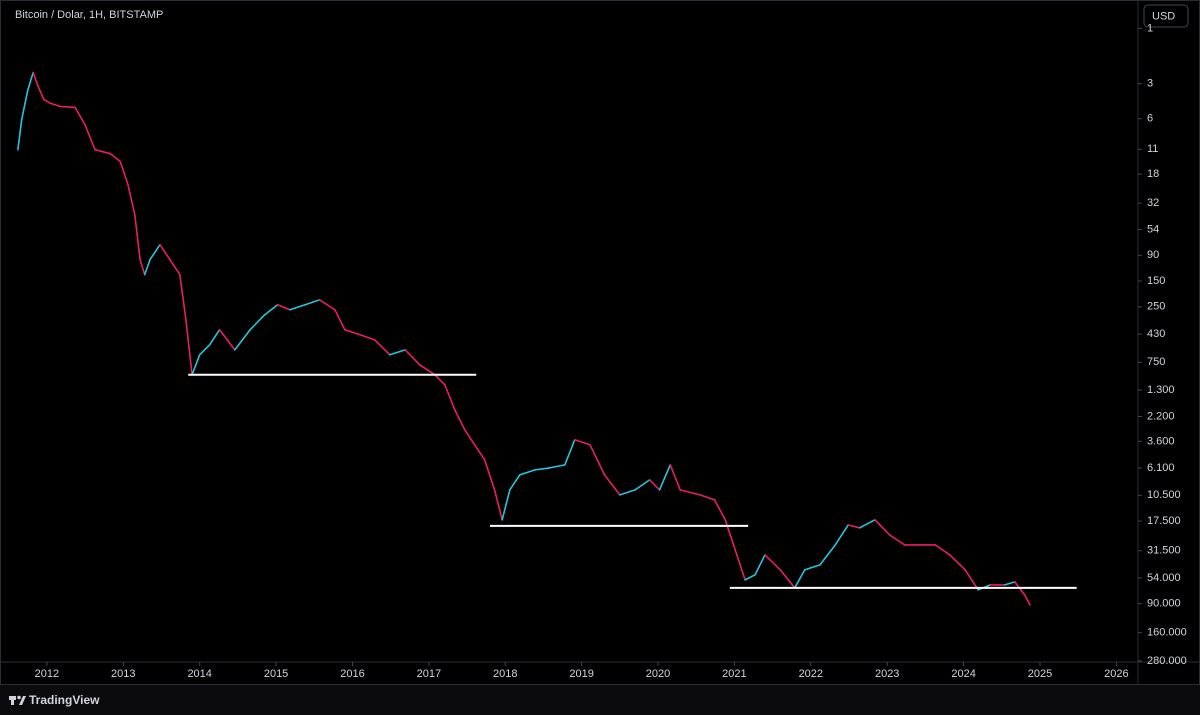  Describe the element at coordinates (1153, 229) in the screenshot. I see `y-tick-label: 54` at that location.